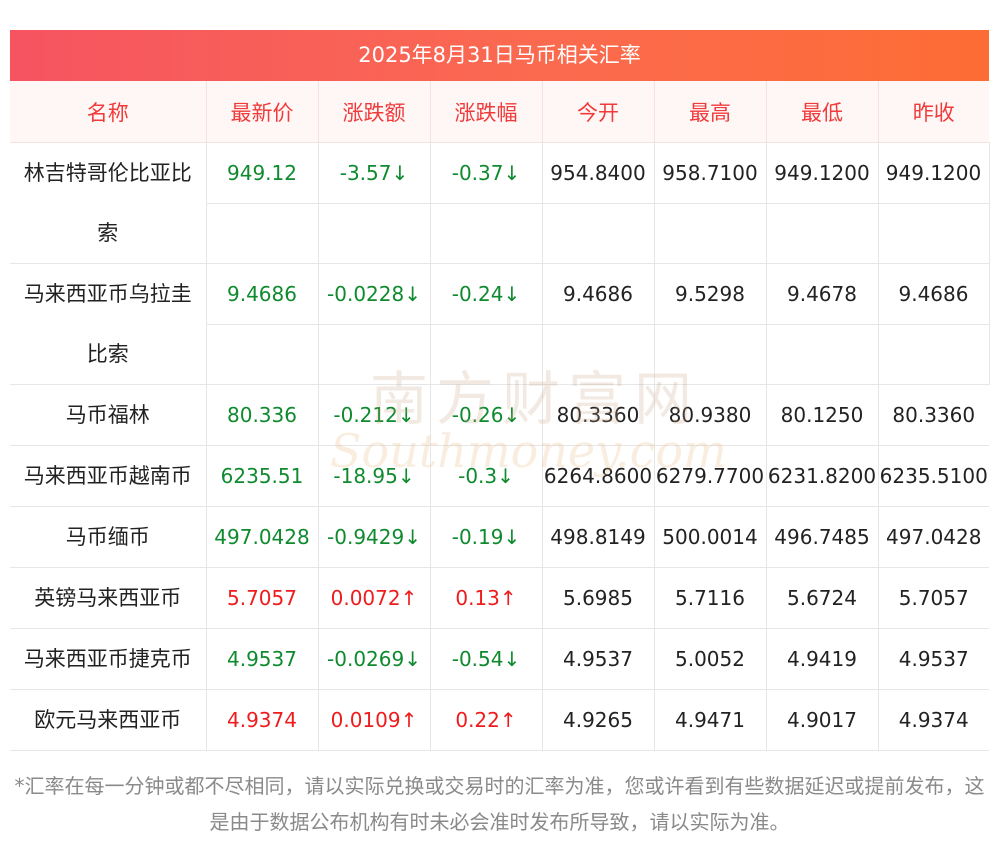 Image resolution: width=1000 pixels, height=853 pixels. Describe the element at coordinates (822, 415) in the screenshot. I see `low-cell: 80.1250` at that location.